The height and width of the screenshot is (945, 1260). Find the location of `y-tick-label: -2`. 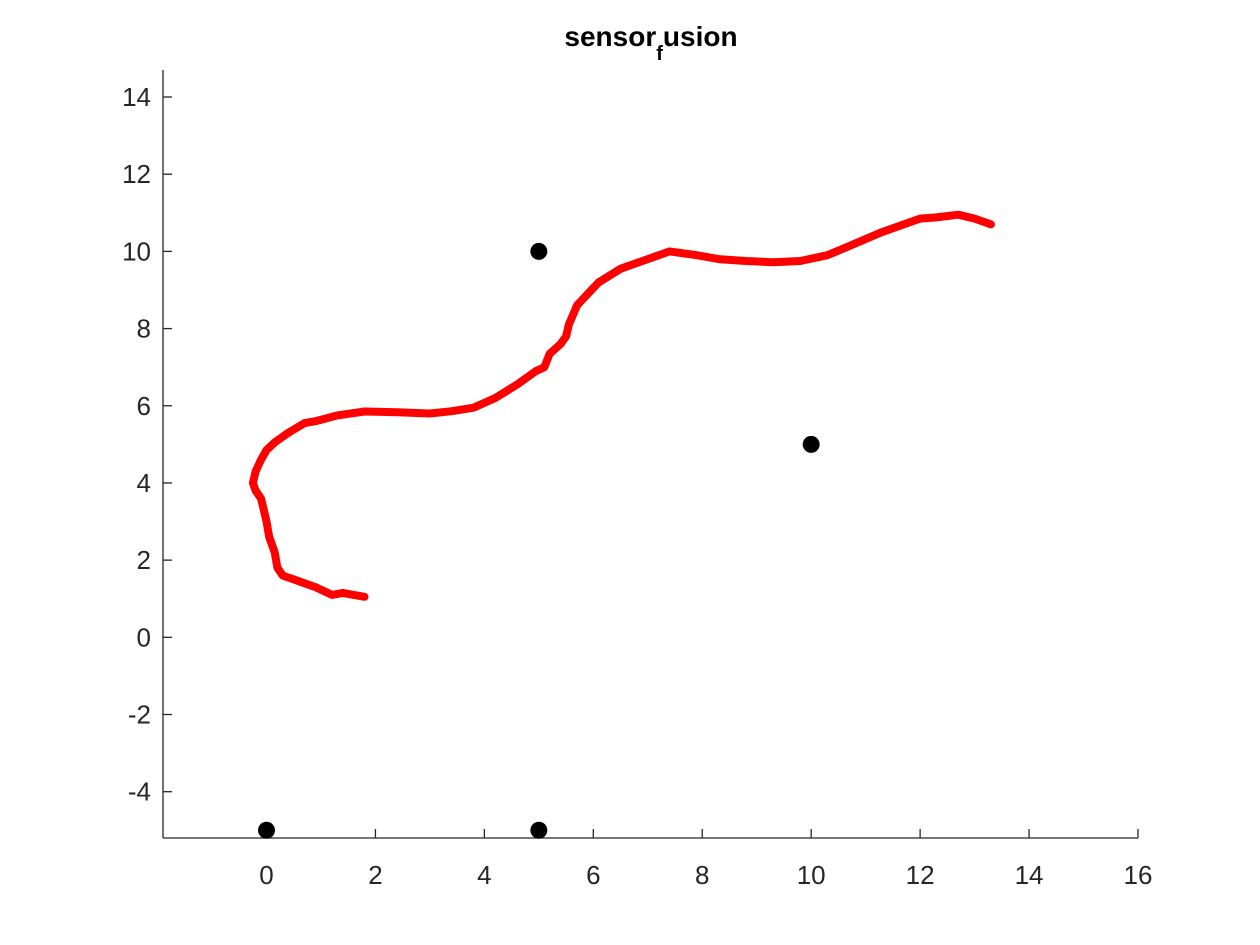

y-tick-label: -2 is located at coordinates (139, 715).